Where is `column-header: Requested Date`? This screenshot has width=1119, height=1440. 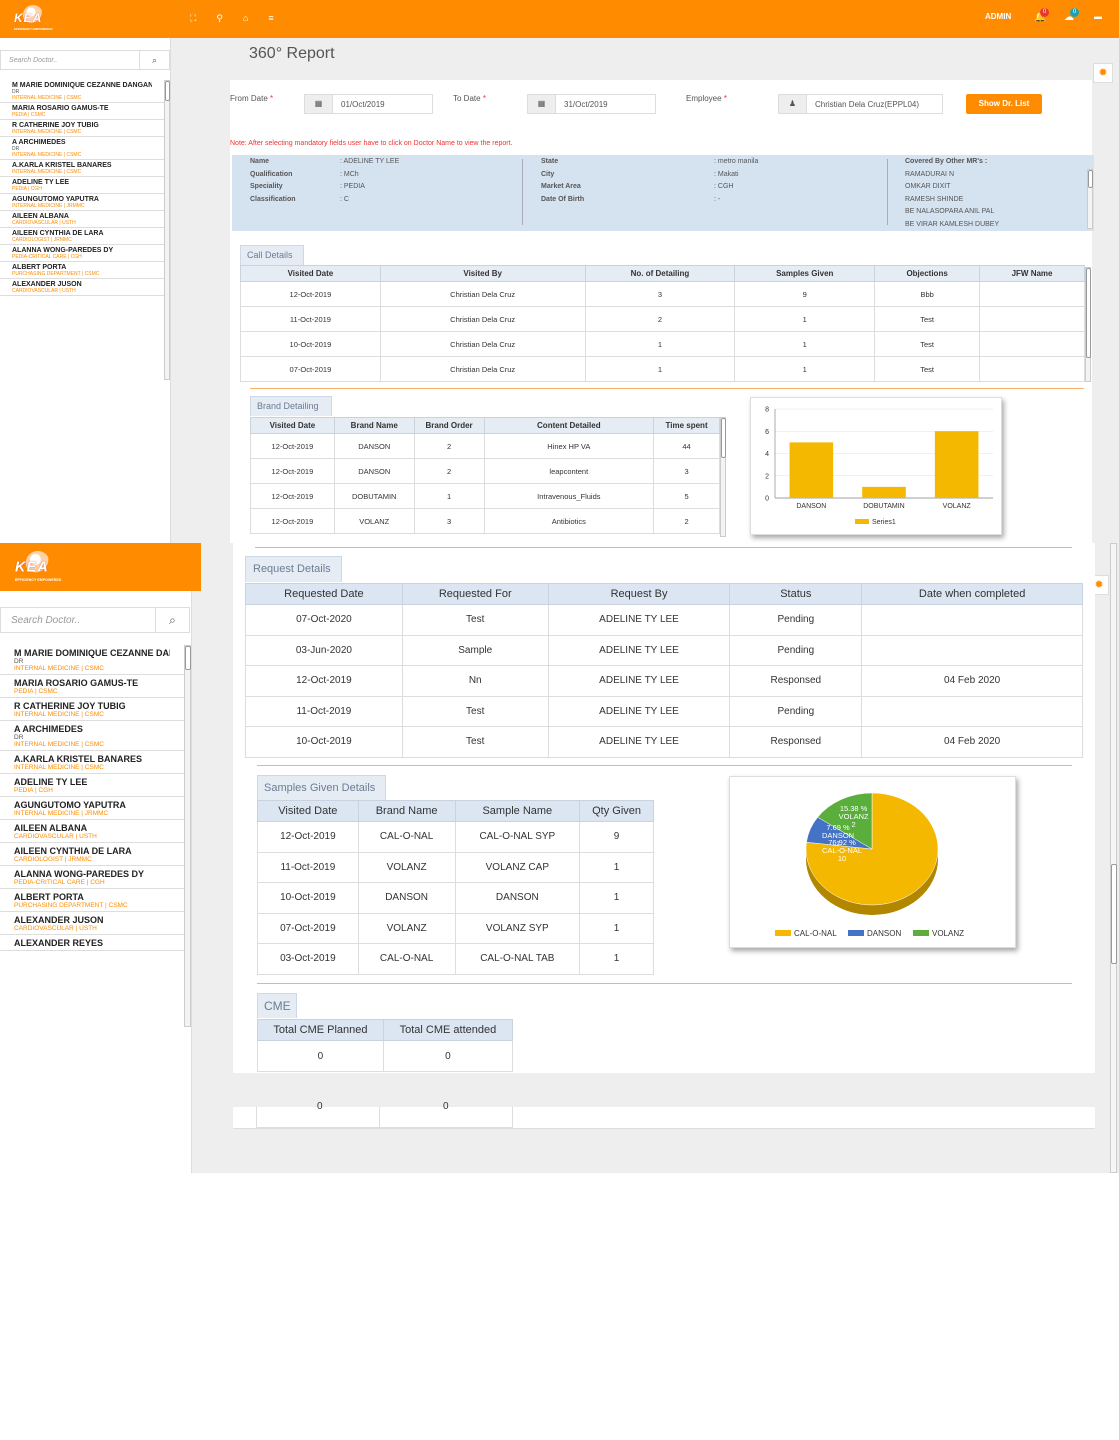
column-header: Requested Date is located at coordinates (324, 594).